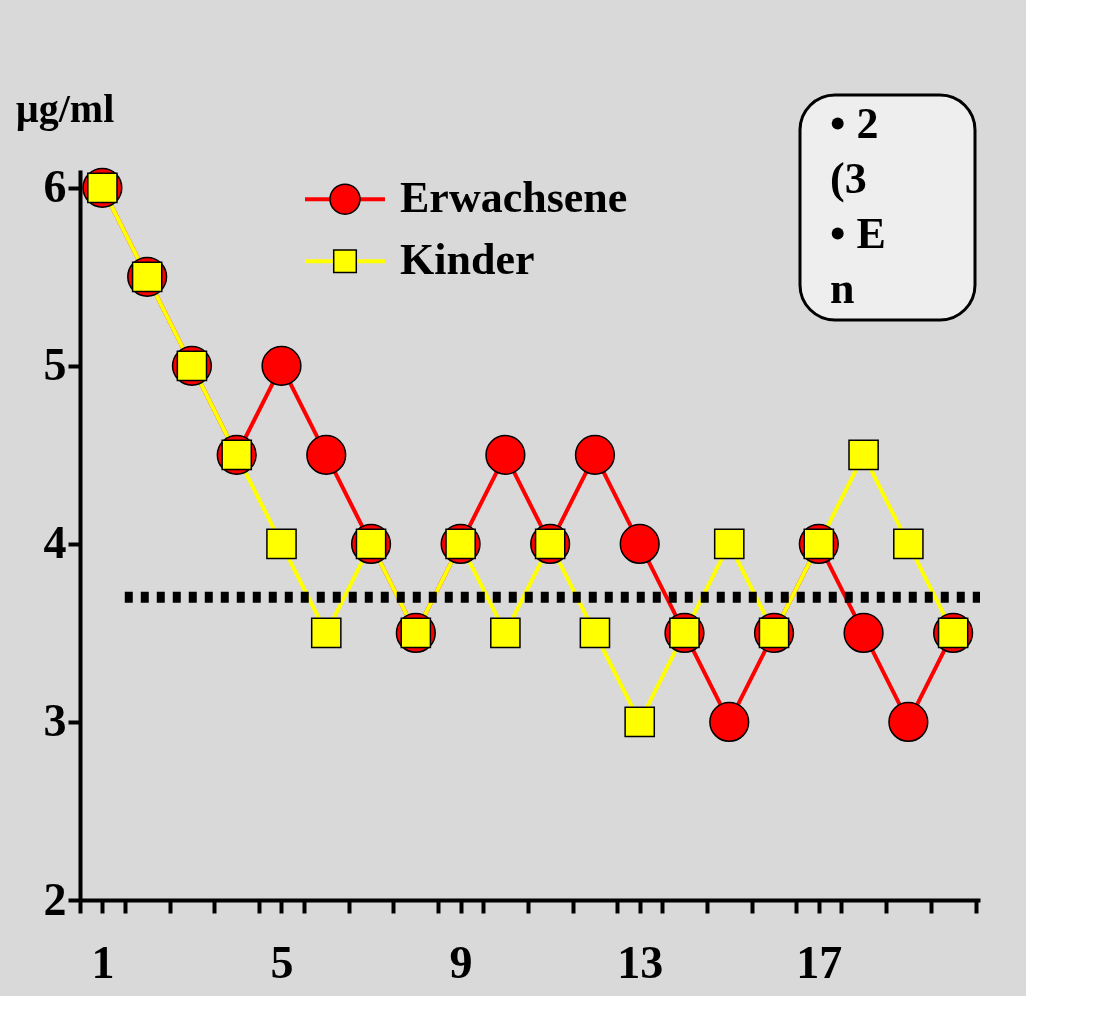 Image resolution: width=1113 pixels, height=1021 pixels. What do you see at coordinates (467, 260) in the screenshot?
I see `legend-label: Kinder` at bounding box center [467, 260].